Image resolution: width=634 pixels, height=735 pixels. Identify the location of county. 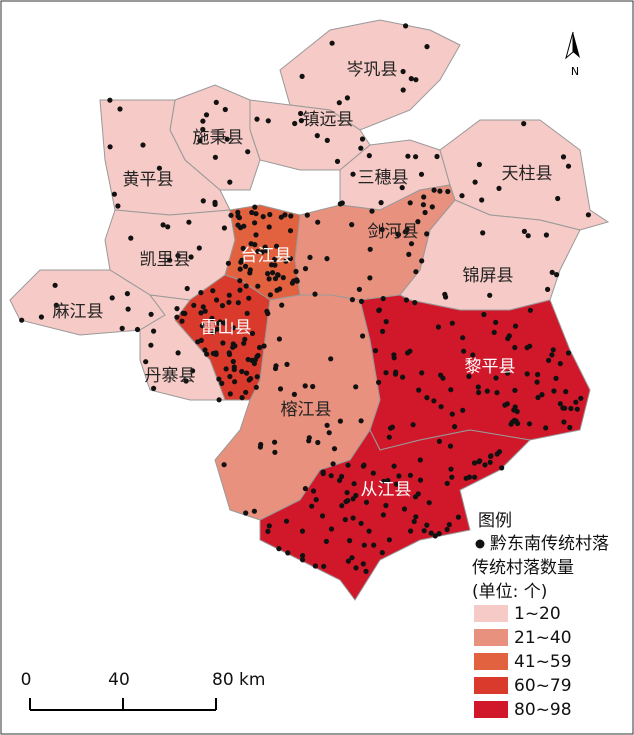
(182, 347).